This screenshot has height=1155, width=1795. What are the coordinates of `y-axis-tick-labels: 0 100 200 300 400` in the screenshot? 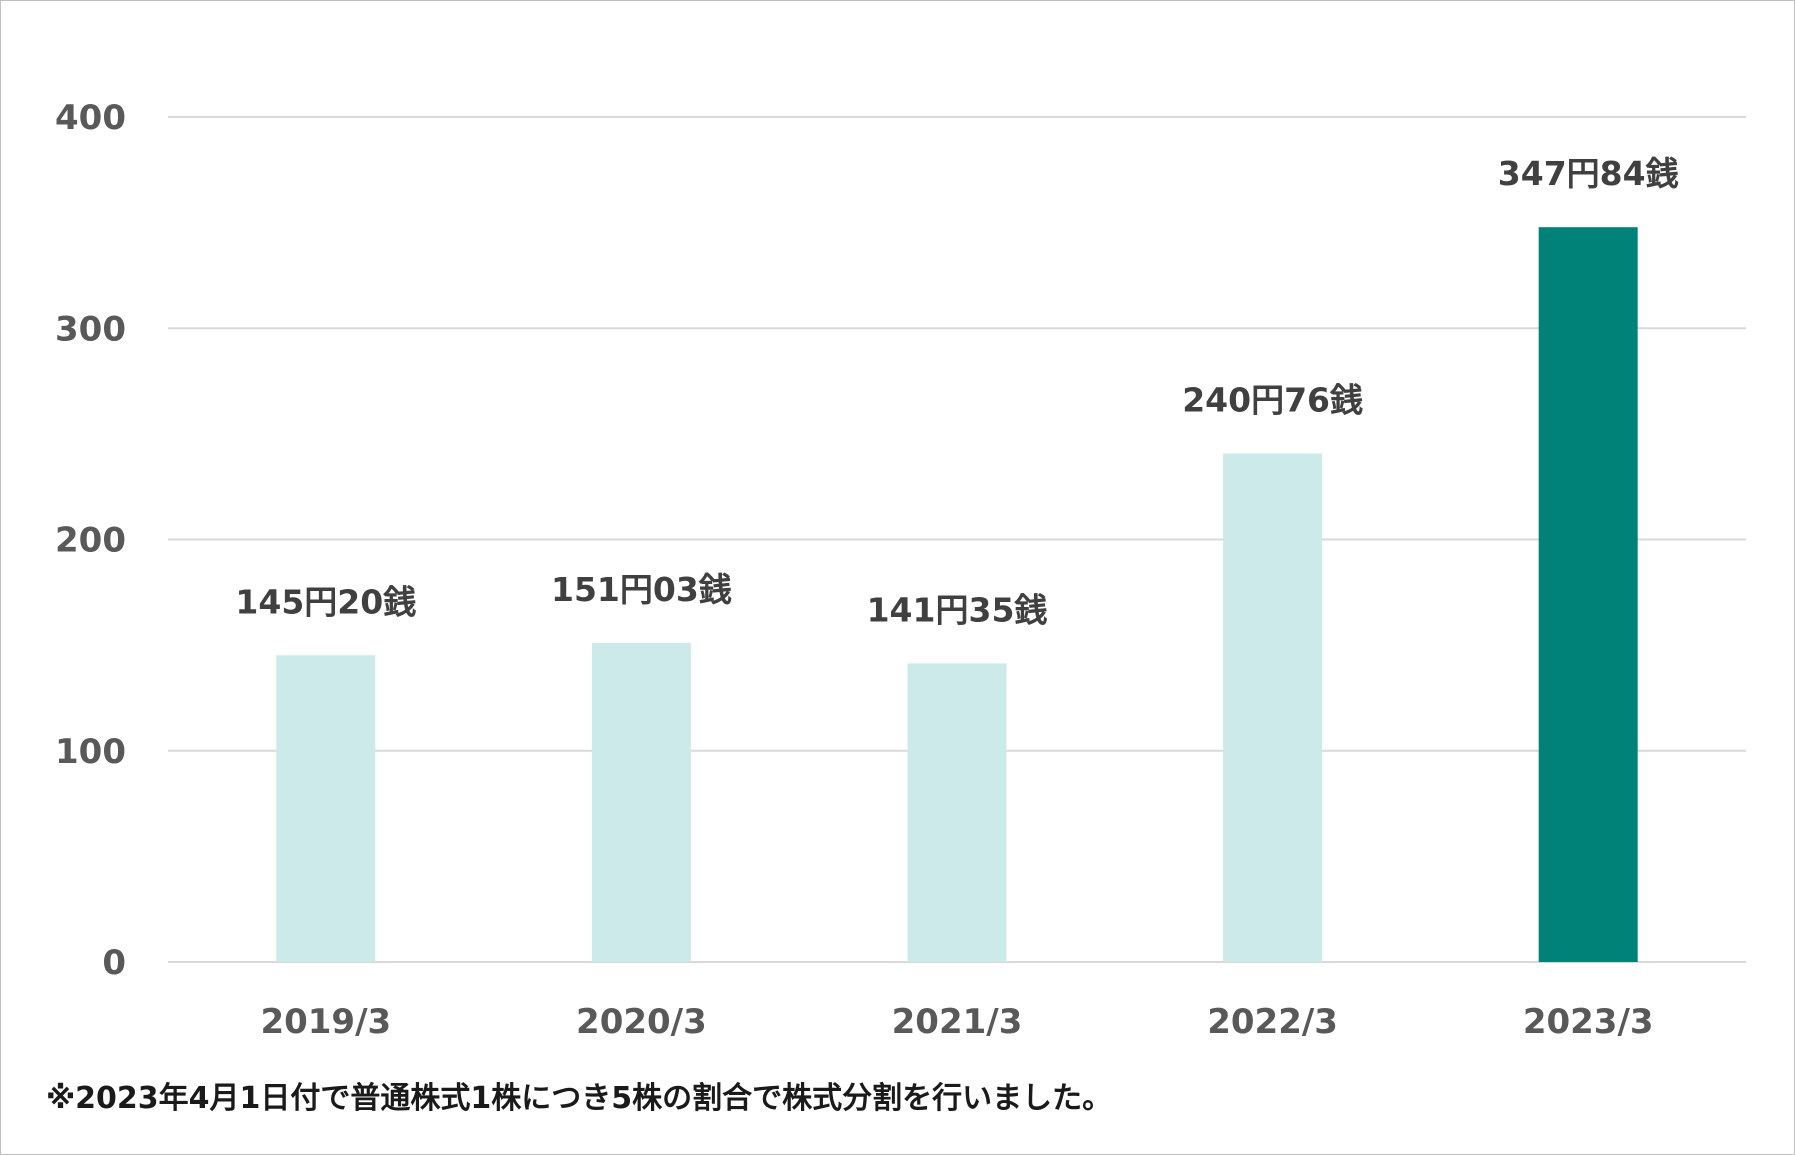 It's located at (90, 540).